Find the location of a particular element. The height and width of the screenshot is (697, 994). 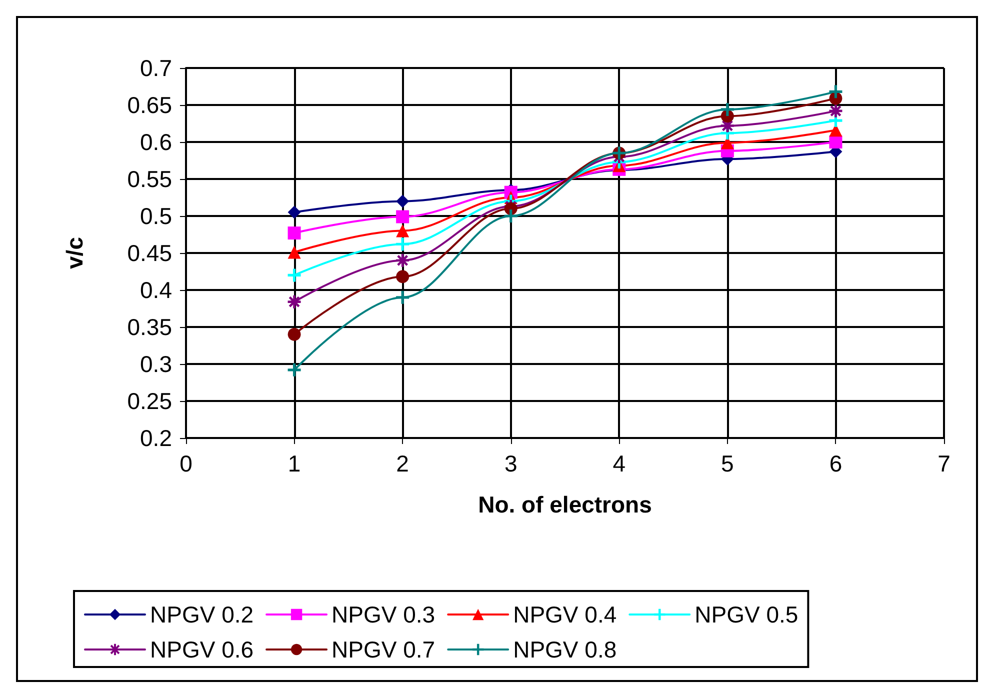

x-tick-label: 3 is located at coordinates (511, 463).